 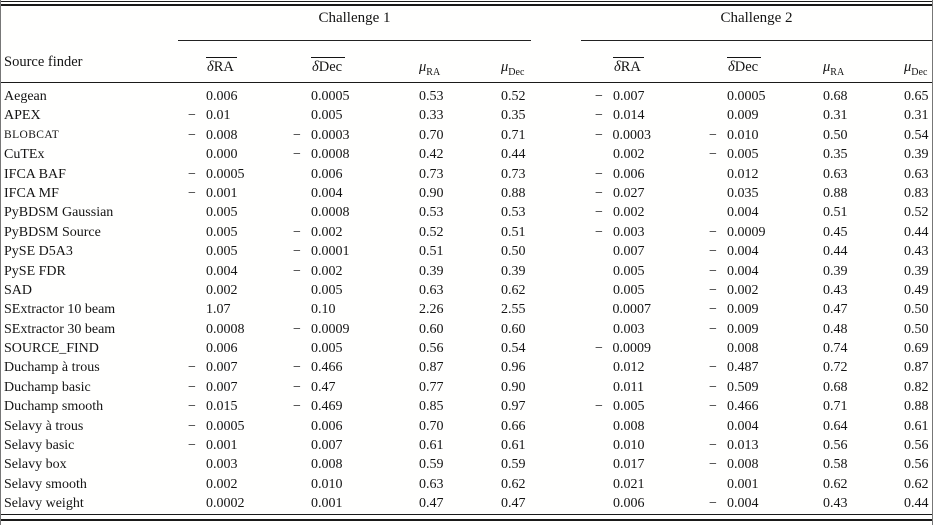 What do you see at coordinates (916, 68) in the screenshot?
I see `column-label: μDec` at bounding box center [916, 68].